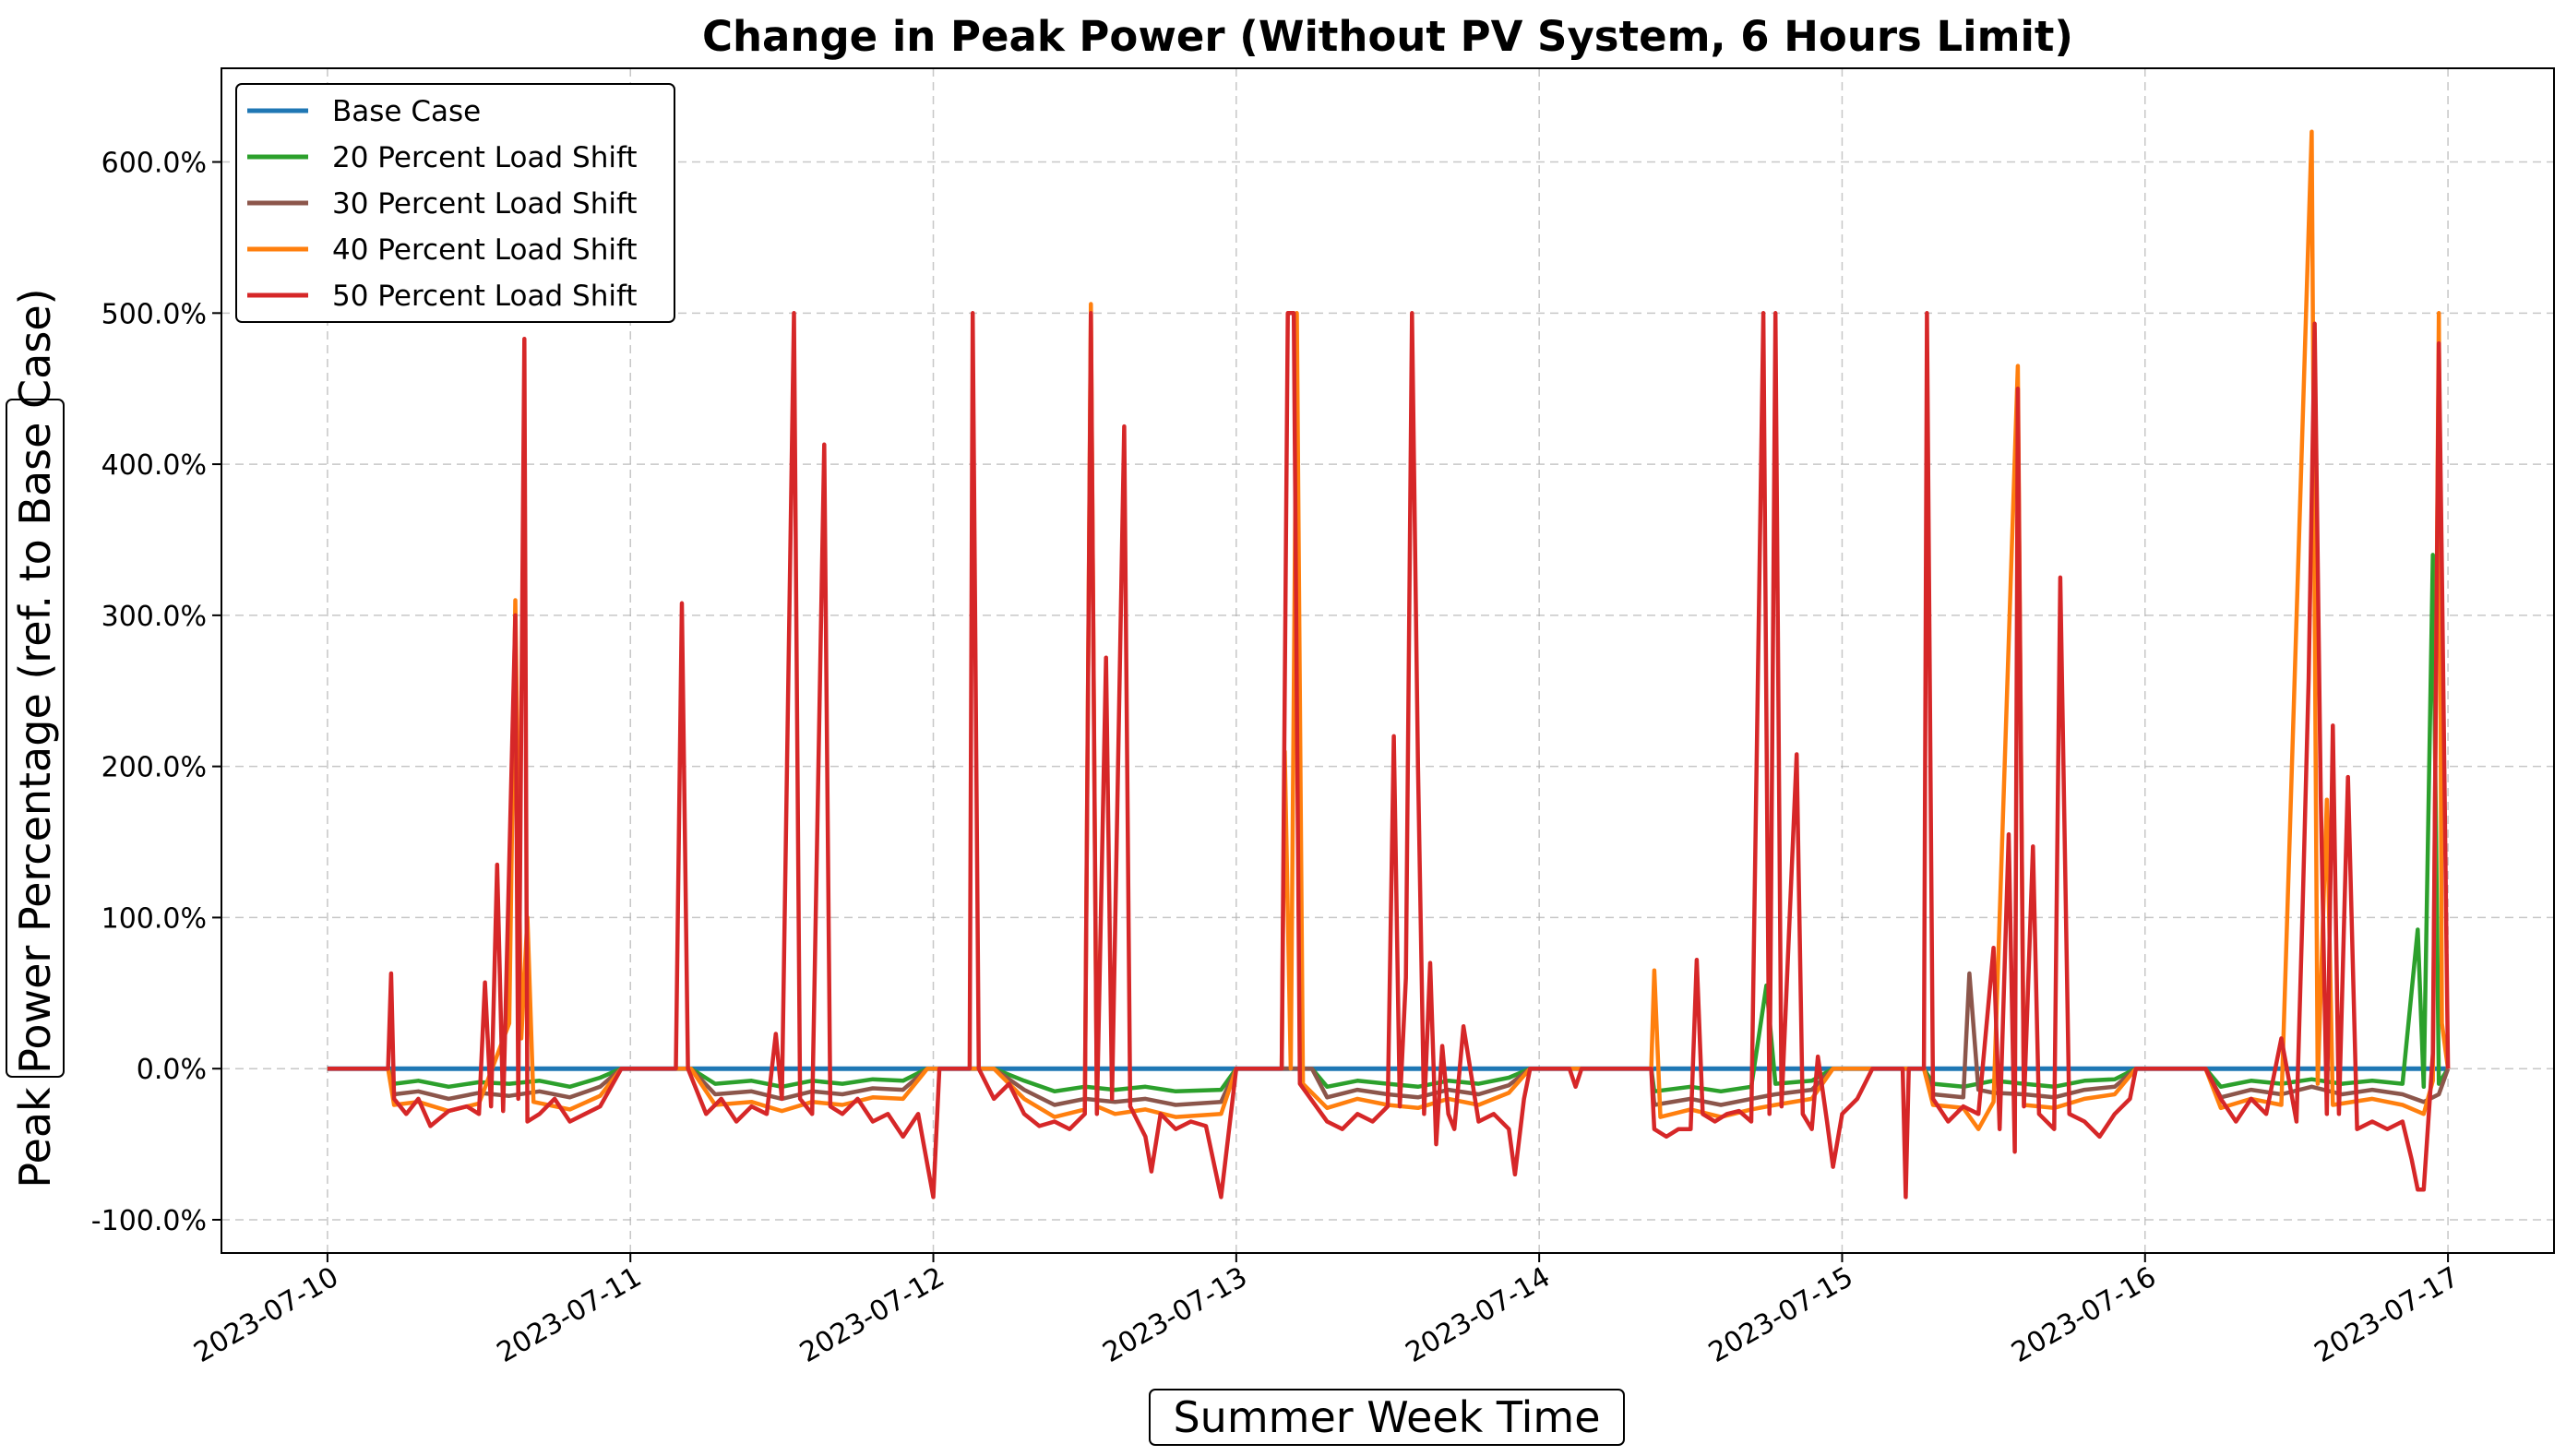 The image size is (2566, 1456). Describe the element at coordinates (485, 296) in the screenshot. I see `legend-label: 50 Percent Load Shift` at that location.